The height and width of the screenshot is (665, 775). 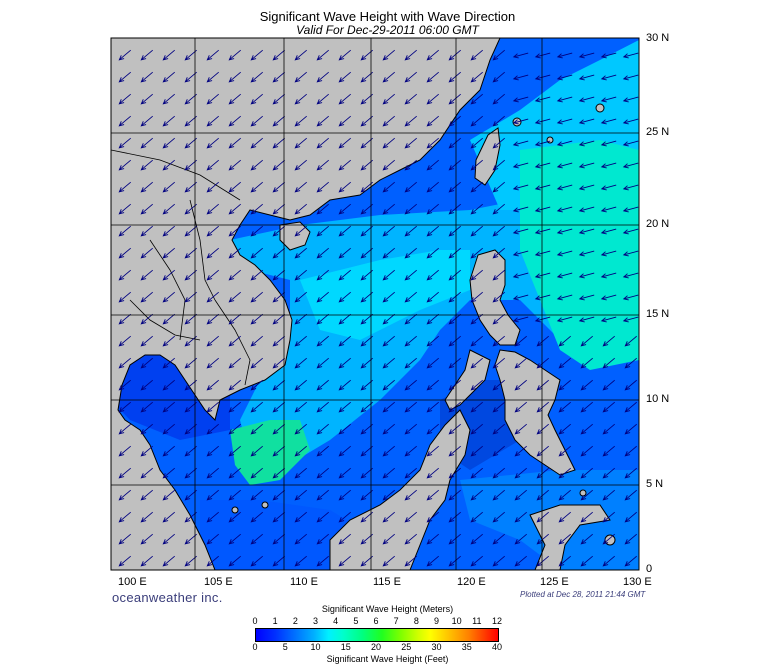 I want to click on legend-tick-meters: 2, so click(x=295, y=621).